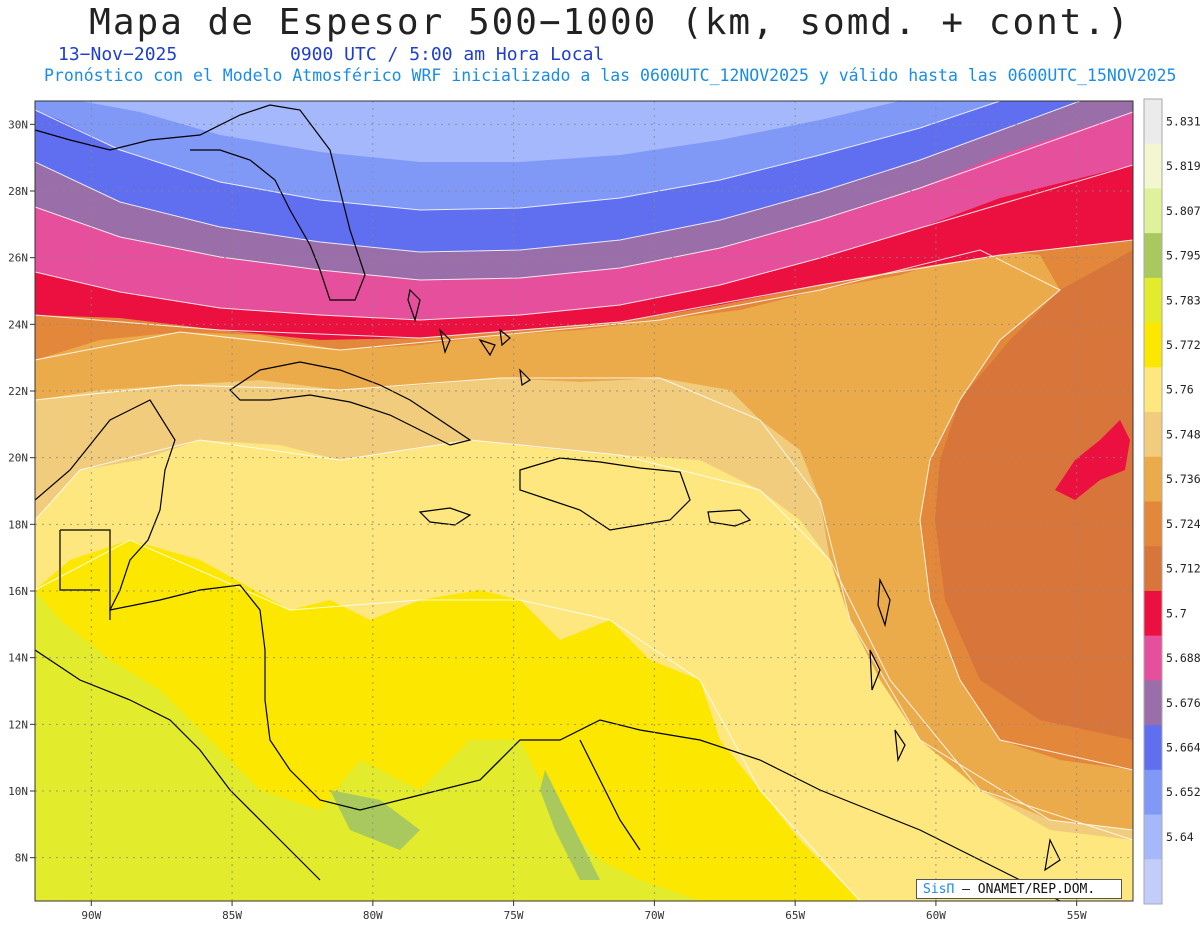 Image resolution: width=1200 pixels, height=927 pixels. Describe the element at coordinates (18, 124) in the screenshot. I see `latitude-tick-label: 30N` at that location.